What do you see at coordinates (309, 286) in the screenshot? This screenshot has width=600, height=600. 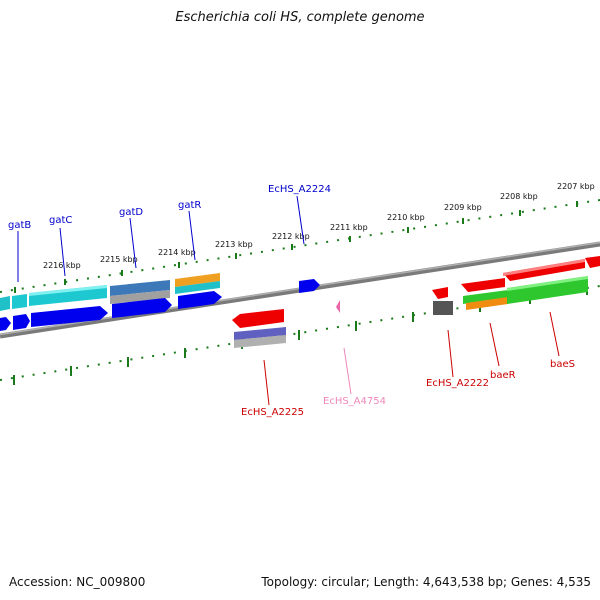 I see `gene-EcHS_A2224-arrow` at bounding box center [309, 286].